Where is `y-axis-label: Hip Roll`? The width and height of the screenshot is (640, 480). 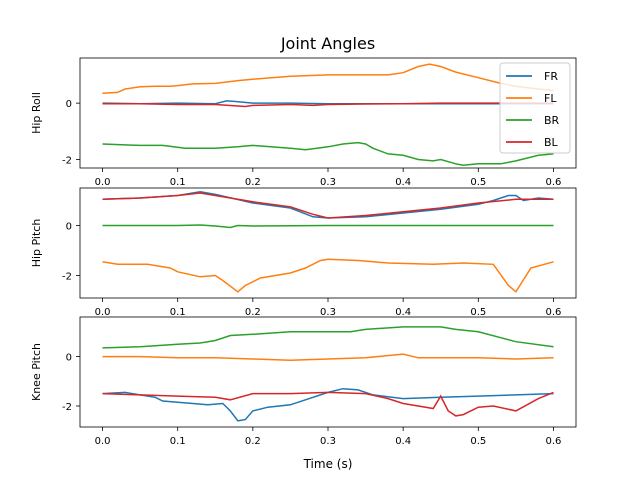 y-axis-label: Hip Roll is located at coordinates (36, 113).